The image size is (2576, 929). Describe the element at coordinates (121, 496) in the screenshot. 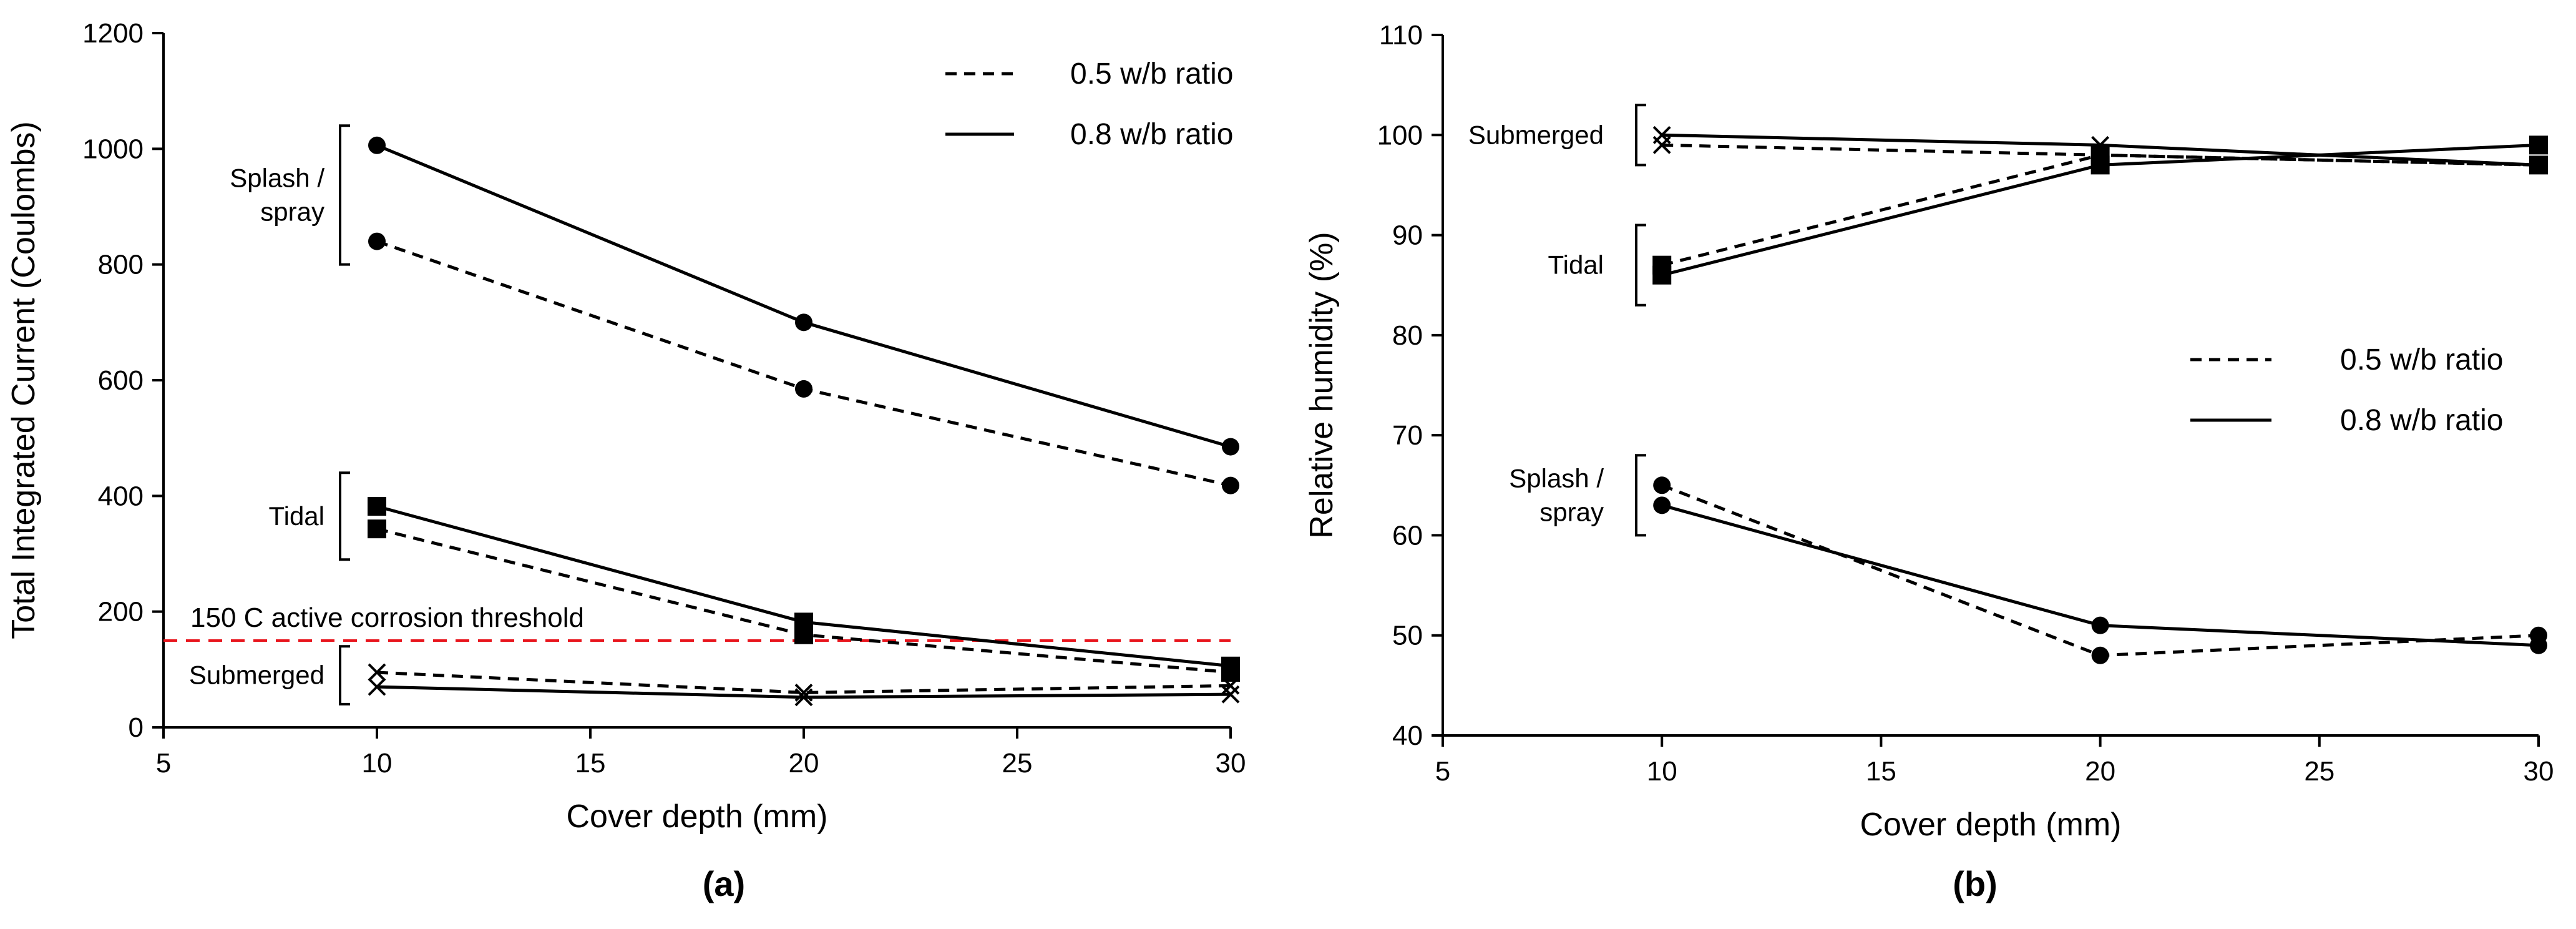

I see `y-tick-label: 400` at that location.